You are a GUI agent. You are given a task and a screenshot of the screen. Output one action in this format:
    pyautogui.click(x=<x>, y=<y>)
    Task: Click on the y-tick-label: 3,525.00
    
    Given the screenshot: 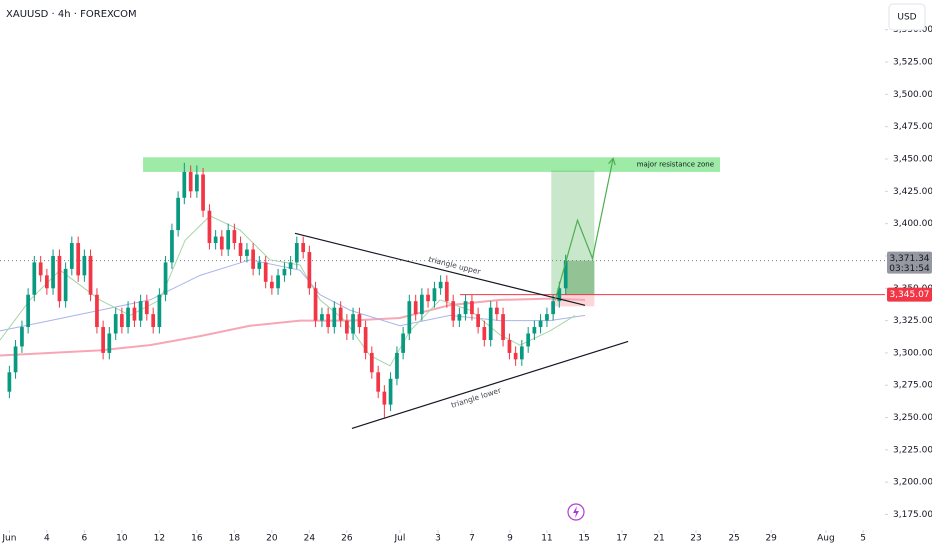 What is the action you would take?
    pyautogui.click(x=912, y=63)
    